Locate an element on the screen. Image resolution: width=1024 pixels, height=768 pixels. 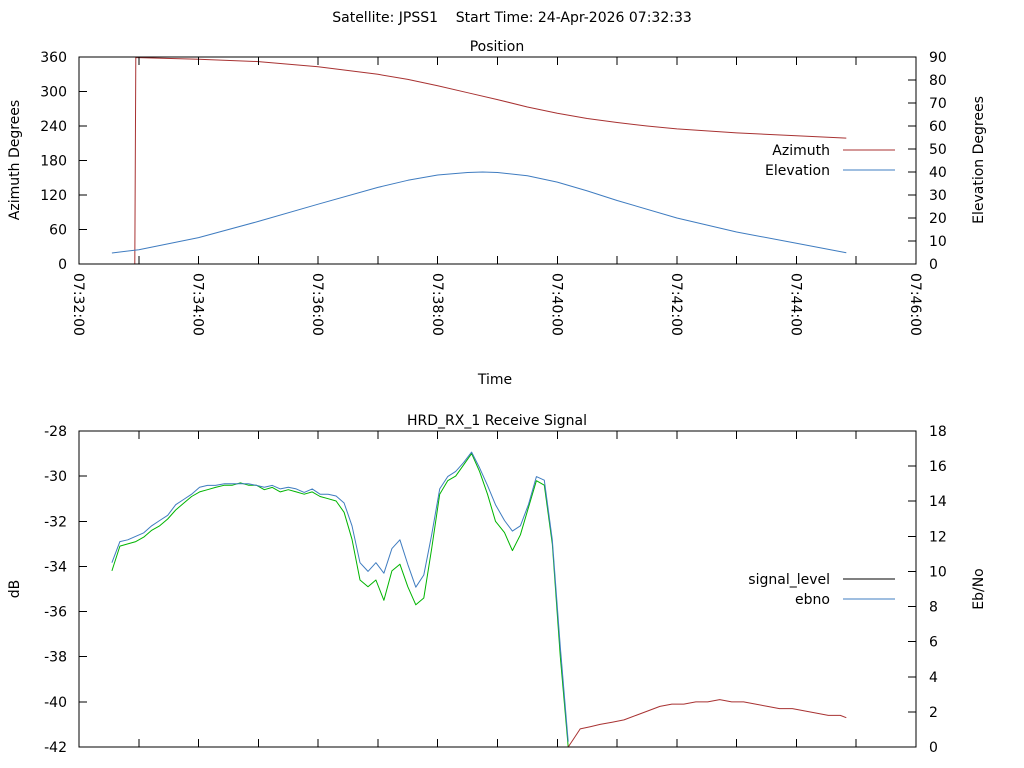
y2-tick-label: 40 is located at coordinates (938, 173).